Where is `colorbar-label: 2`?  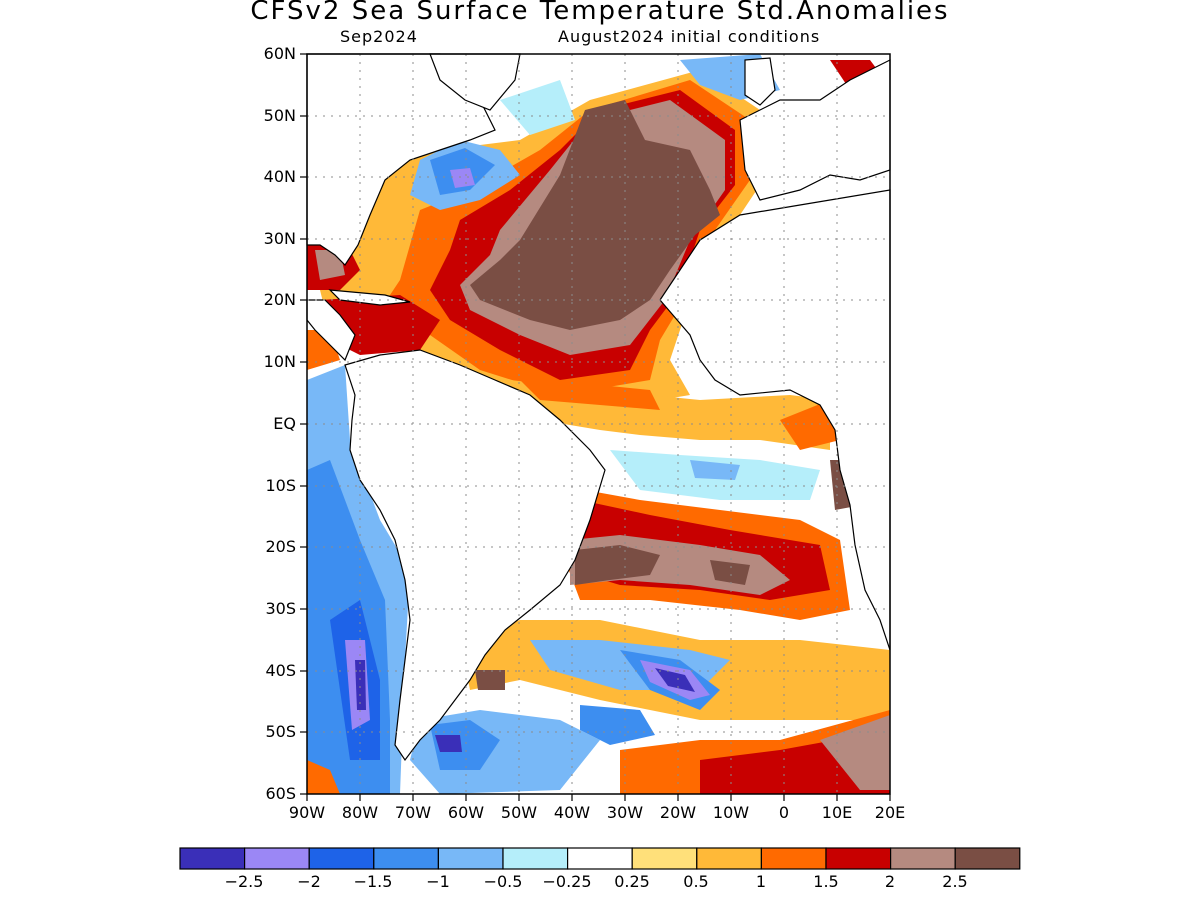
colorbar-label: 2 is located at coordinates (890, 881).